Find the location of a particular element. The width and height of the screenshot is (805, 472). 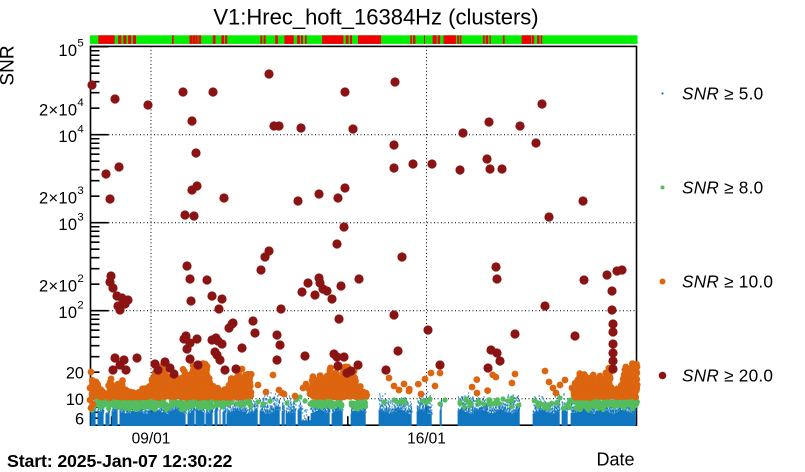

svg-text: 10² is located at coordinates (71, 310).